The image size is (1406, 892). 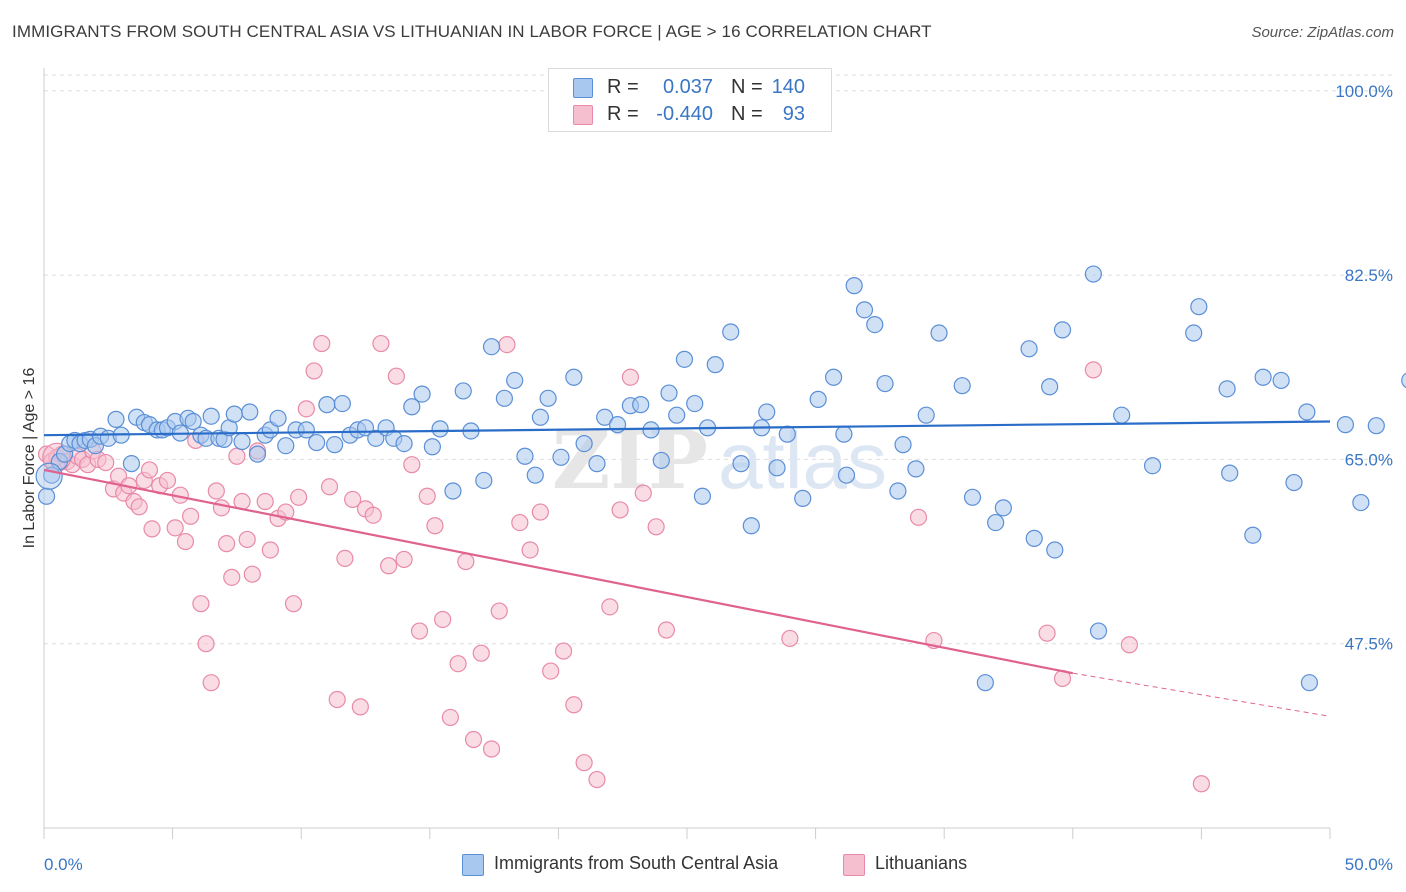 What do you see at coordinates (583, 115) in the screenshot?
I see `pink-swatch` at bounding box center [583, 115].